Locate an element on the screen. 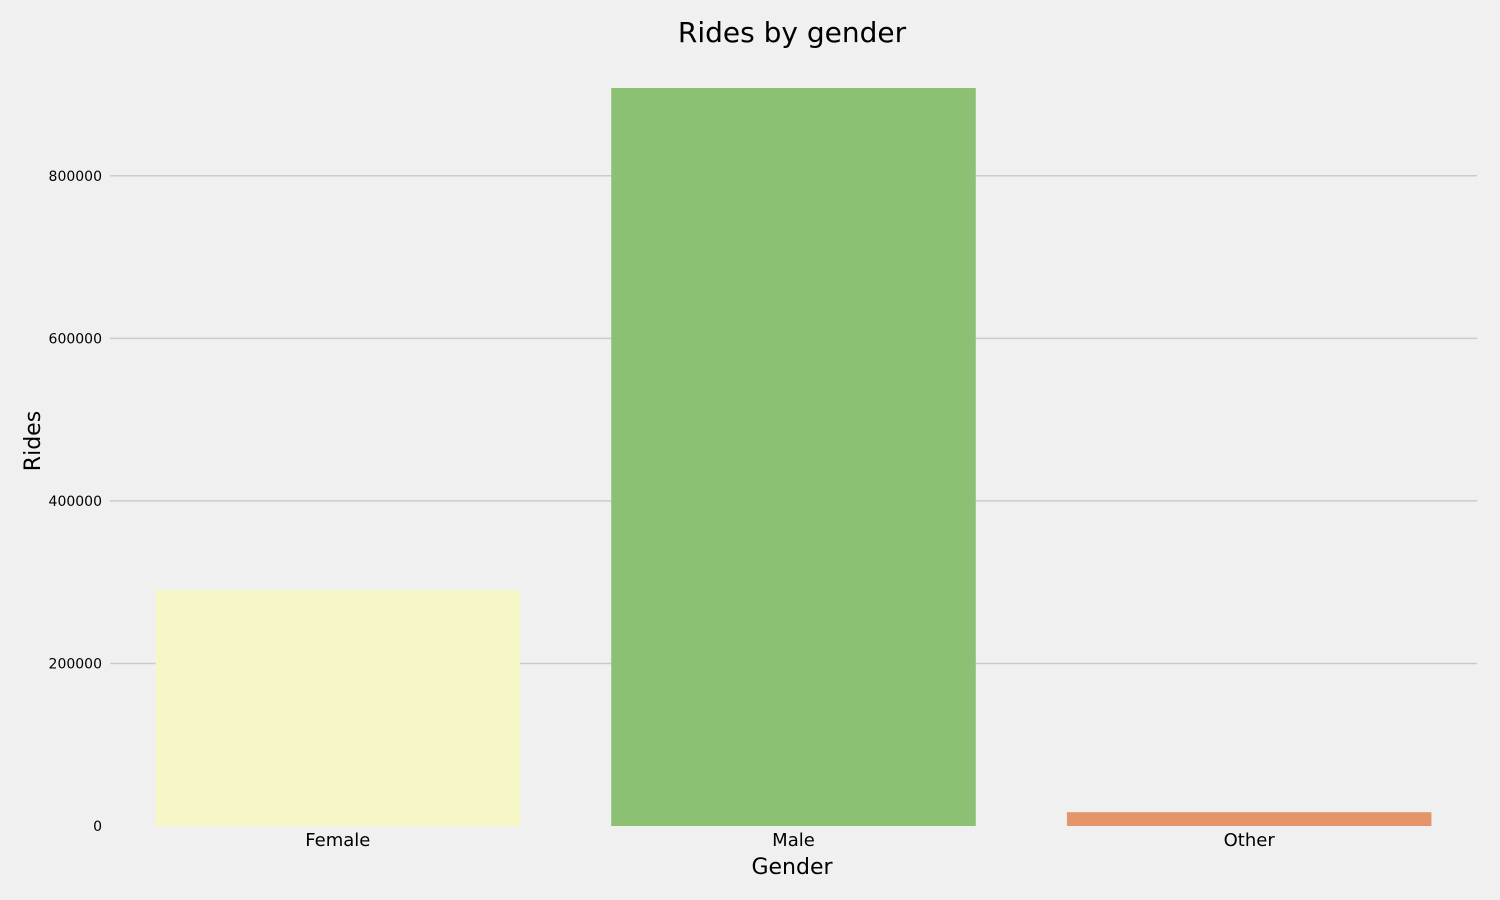 The height and width of the screenshot is (900, 1500). x-tick-labels: Female Male Other is located at coordinates (790, 840).